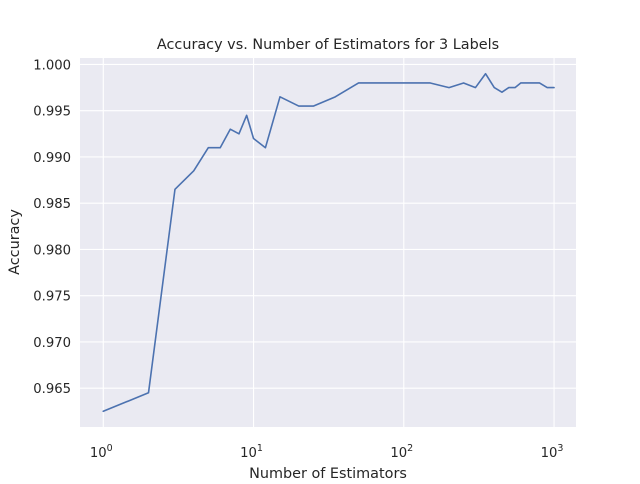 The height and width of the screenshot is (484, 640). What do you see at coordinates (401, 452) in the screenshot?
I see `x-tick-label: 10²` at bounding box center [401, 452].